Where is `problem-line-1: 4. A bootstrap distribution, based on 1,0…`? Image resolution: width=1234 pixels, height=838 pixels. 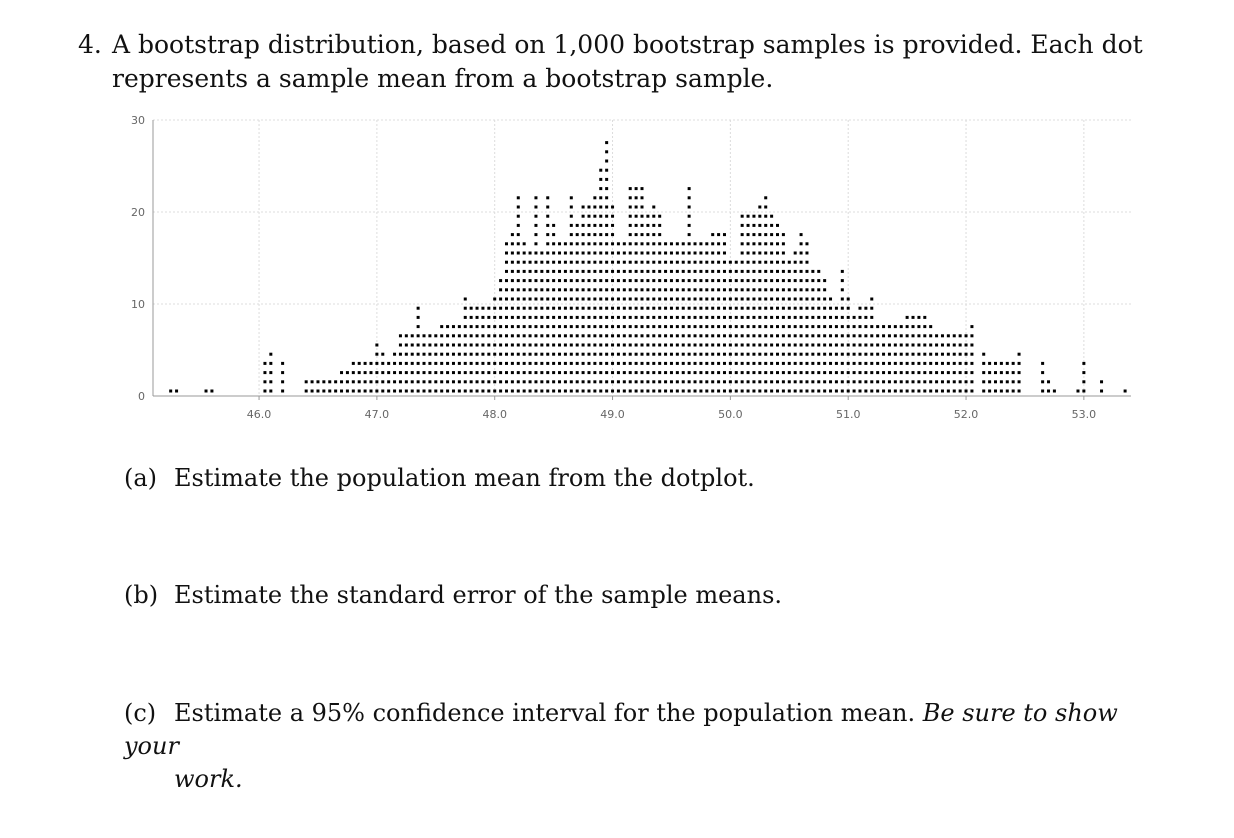
problem-line-1: 4. A bootstrap distribution, based on 1,0… is located at coordinates (618, 45).